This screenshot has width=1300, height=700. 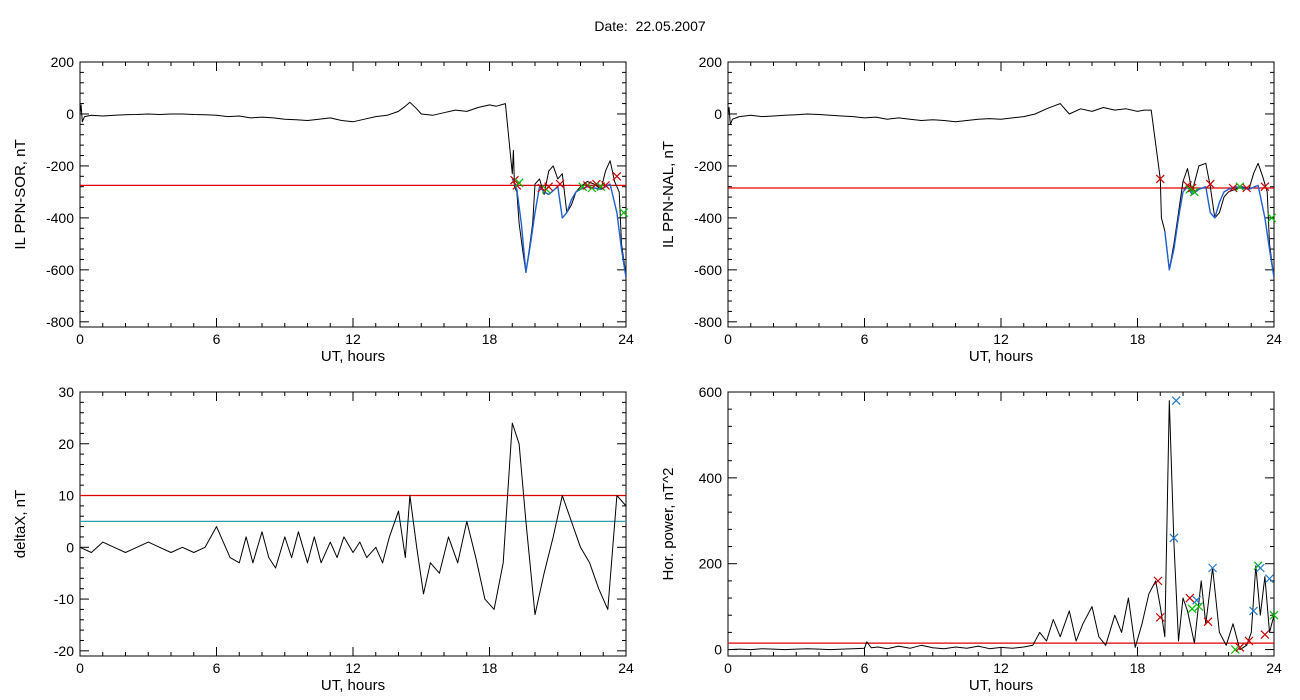 I want to click on y-axis-label: IL PPN-NAL, nT, so click(x=668, y=194).